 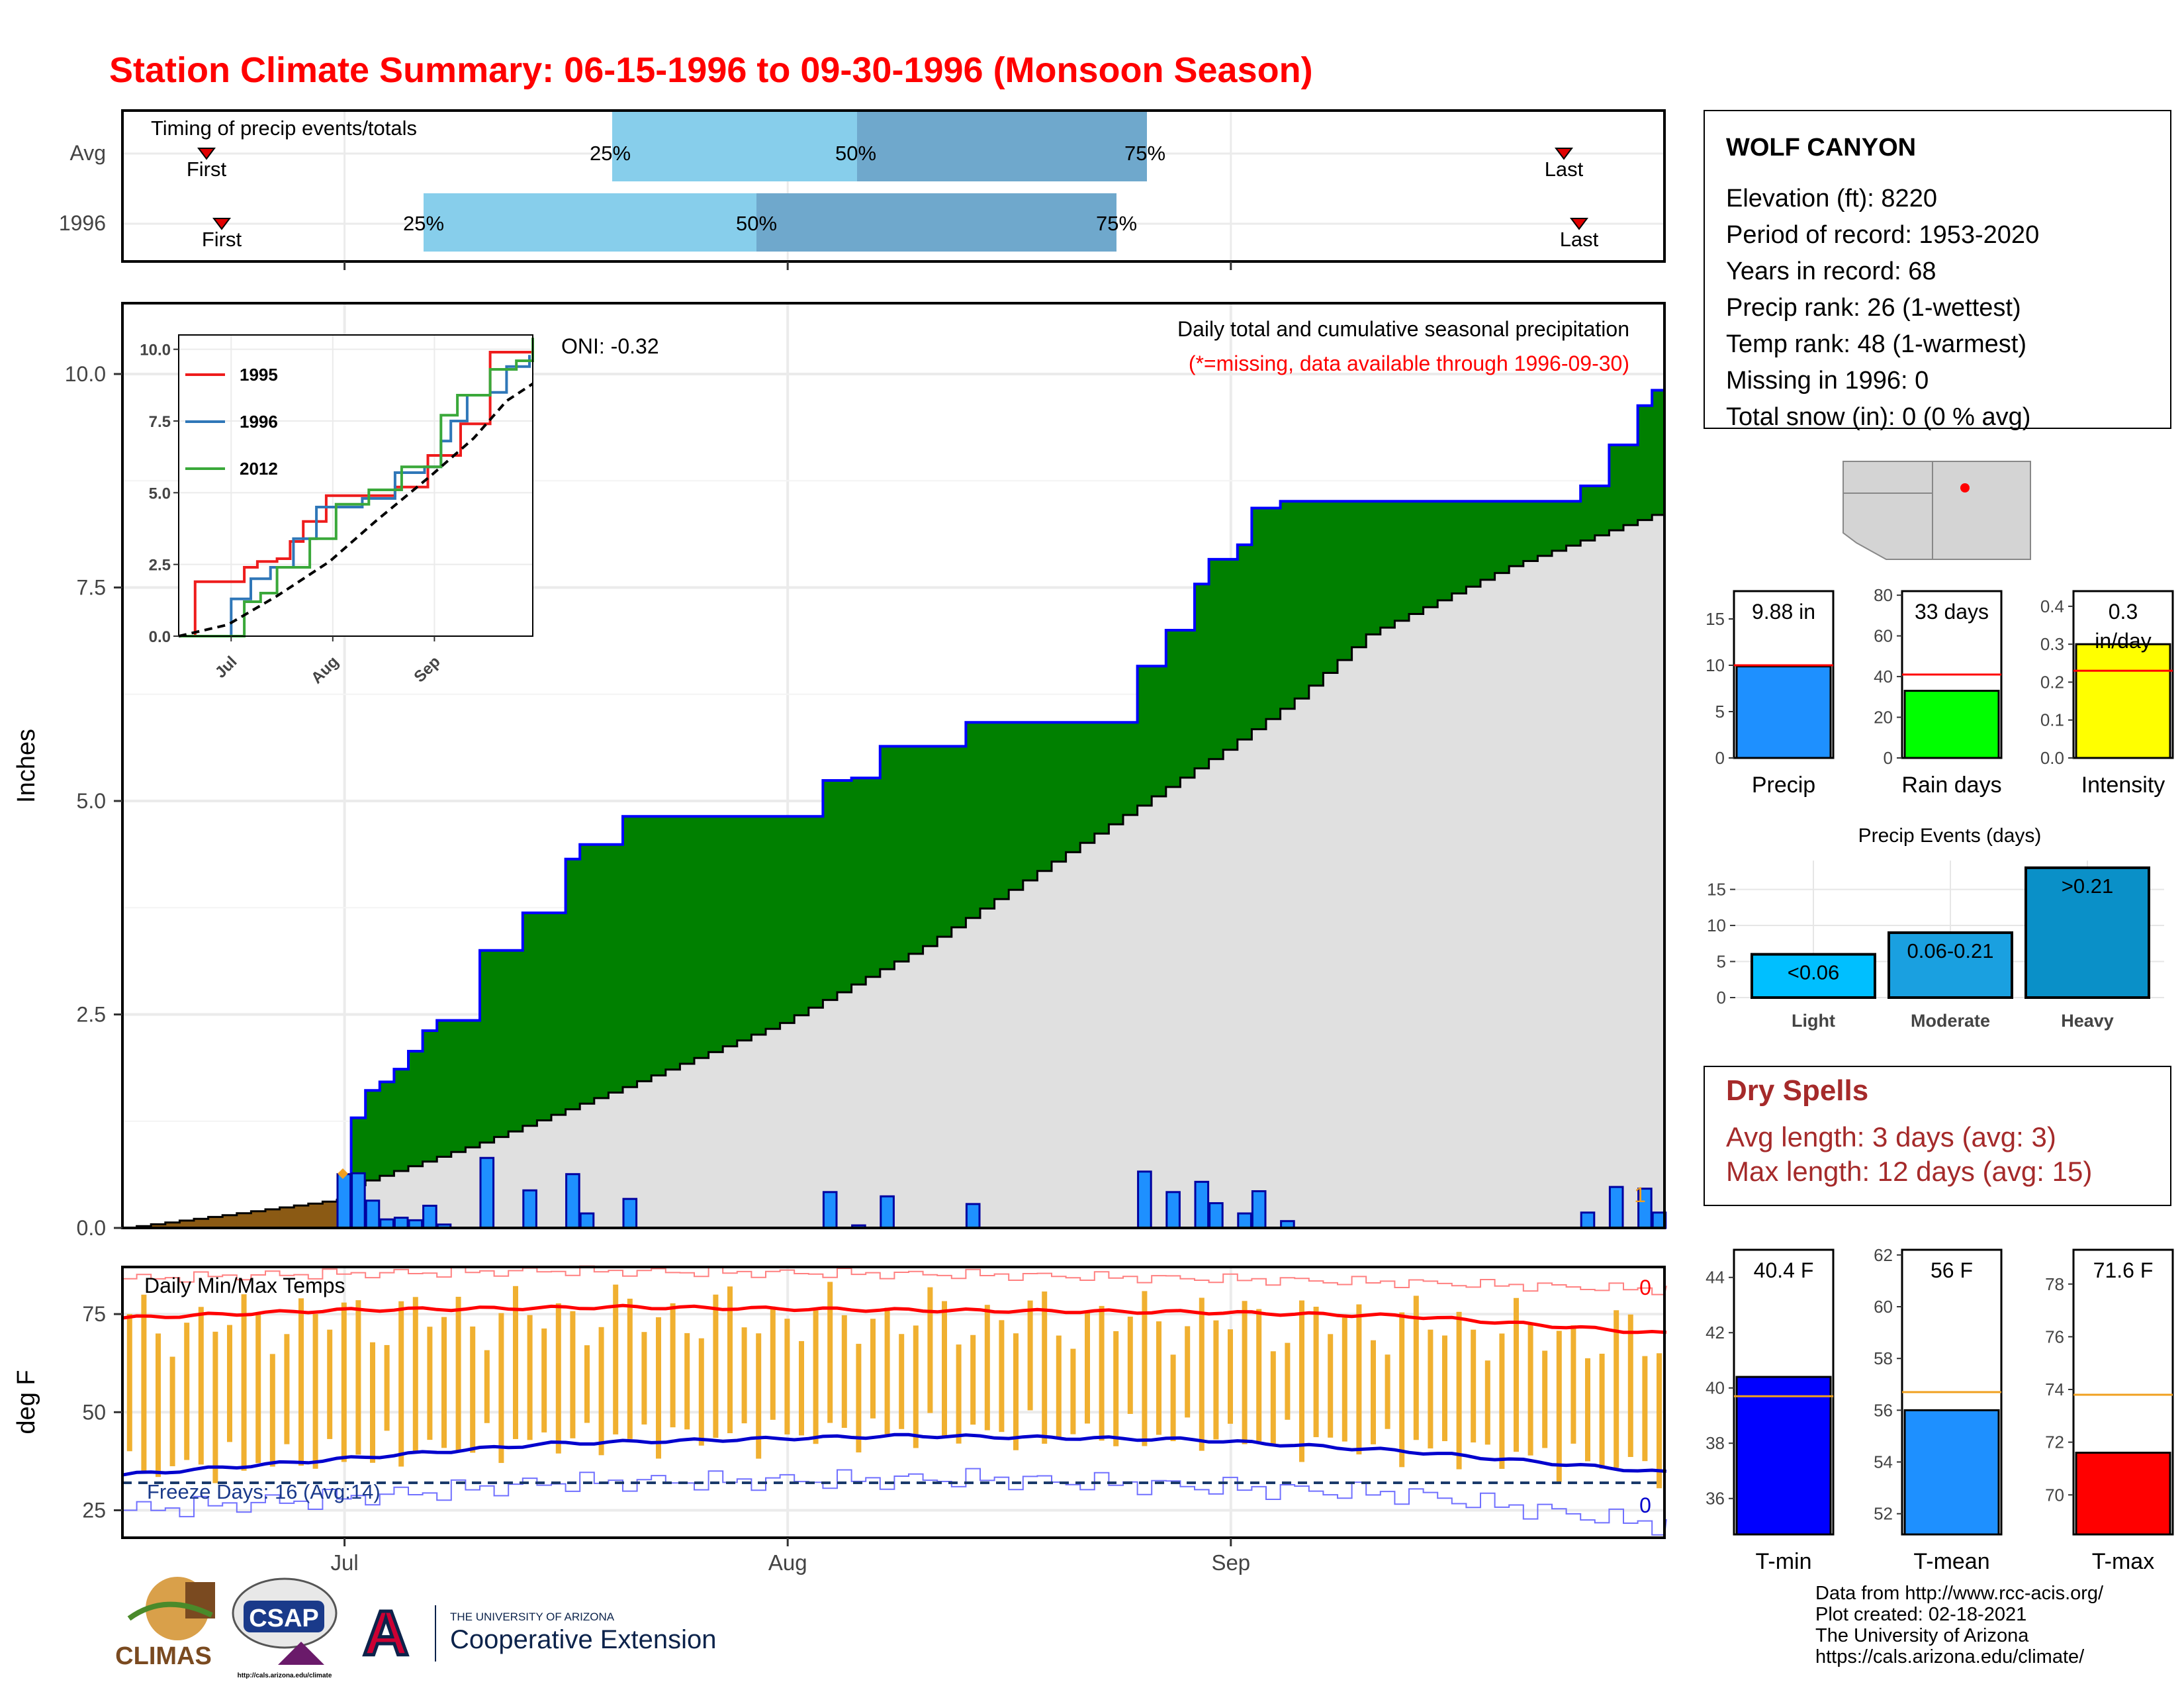 I want to click on y1996-first-label: First, so click(x=222, y=239).